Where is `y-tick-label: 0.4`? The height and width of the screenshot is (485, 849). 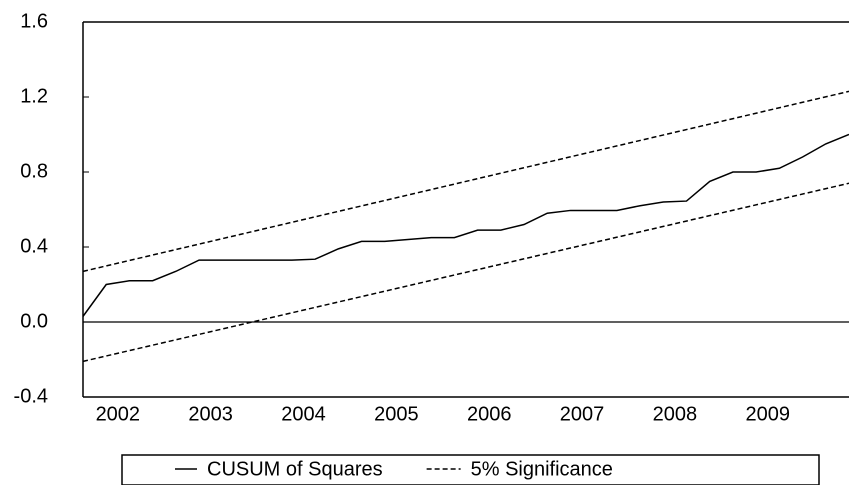
y-tick-label: 0.4 is located at coordinates (34, 246).